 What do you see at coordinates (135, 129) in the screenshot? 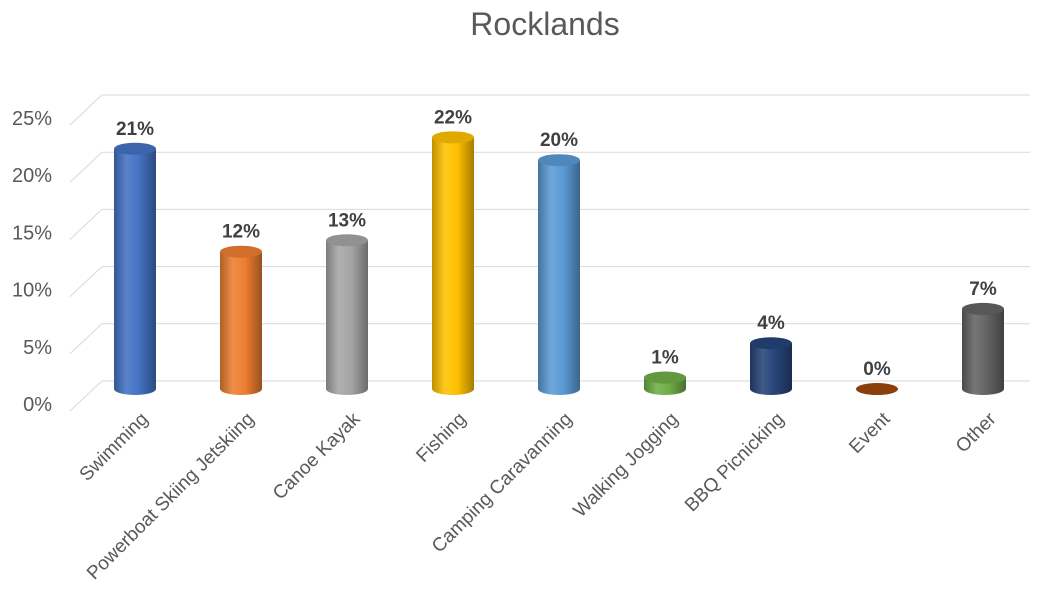
I see `data-label: 21%` at bounding box center [135, 129].